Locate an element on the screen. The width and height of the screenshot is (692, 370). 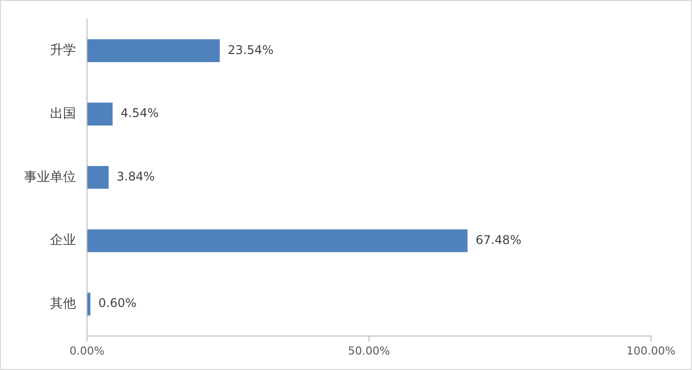
data-label: 67.48% is located at coordinates (499, 239).